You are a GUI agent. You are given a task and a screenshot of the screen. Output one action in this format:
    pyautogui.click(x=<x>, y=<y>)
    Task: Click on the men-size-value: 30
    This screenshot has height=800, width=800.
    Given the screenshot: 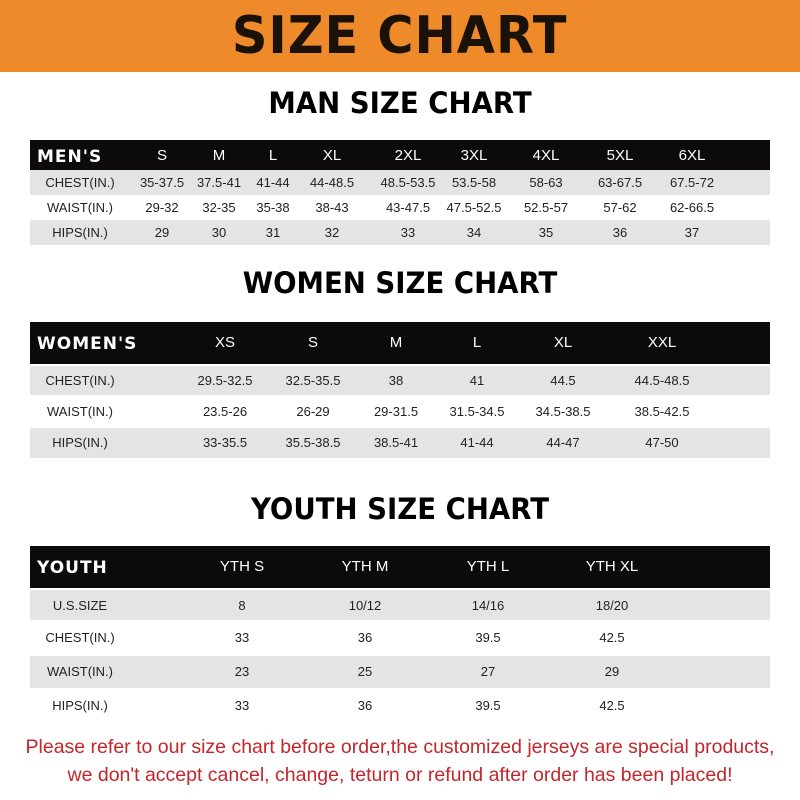 What is the action you would take?
    pyautogui.click(x=219, y=232)
    